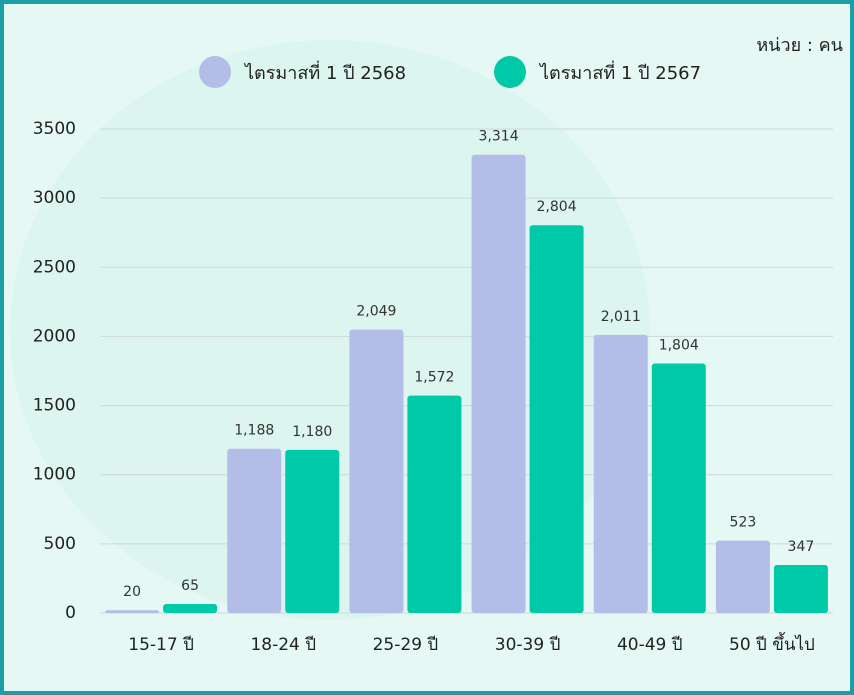 This screenshot has width=854, height=695. What do you see at coordinates (650, 645) in the screenshot?
I see `x-tick-label: 40-49 ปี` at bounding box center [650, 645].